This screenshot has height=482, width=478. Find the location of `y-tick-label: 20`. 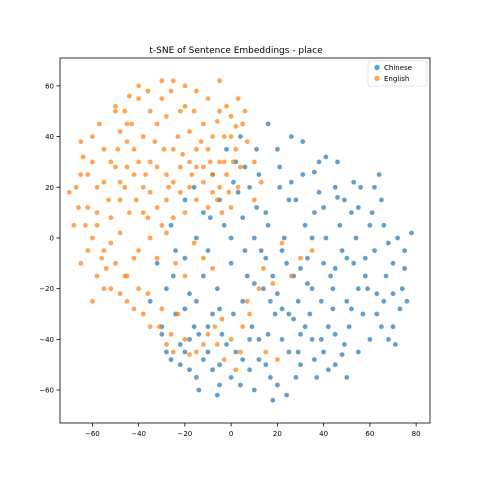

y-tick-label: 20 is located at coordinates (49, 188).